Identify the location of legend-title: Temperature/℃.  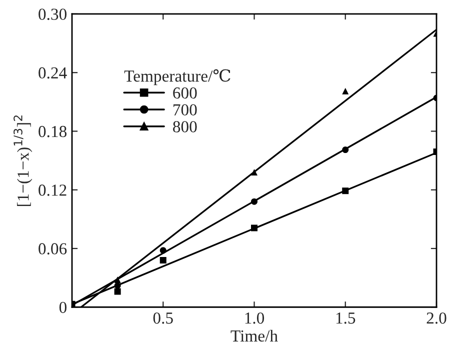
(177, 77).